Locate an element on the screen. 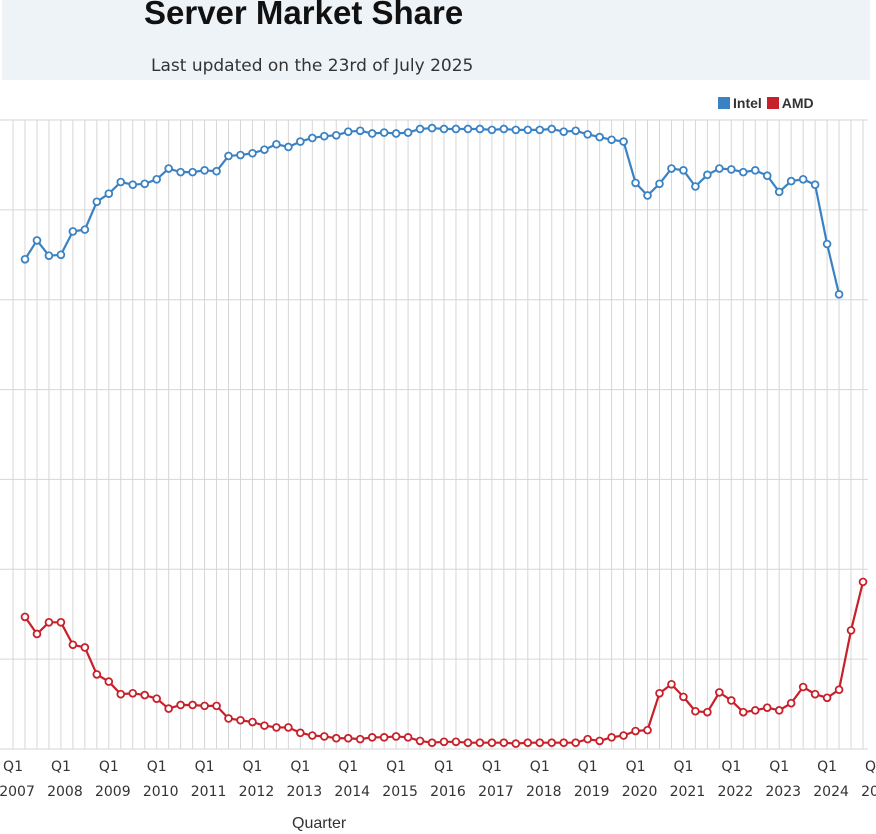 This screenshot has width=876, height=834. x-tick-label-year: 2013 is located at coordinates (305, 792).